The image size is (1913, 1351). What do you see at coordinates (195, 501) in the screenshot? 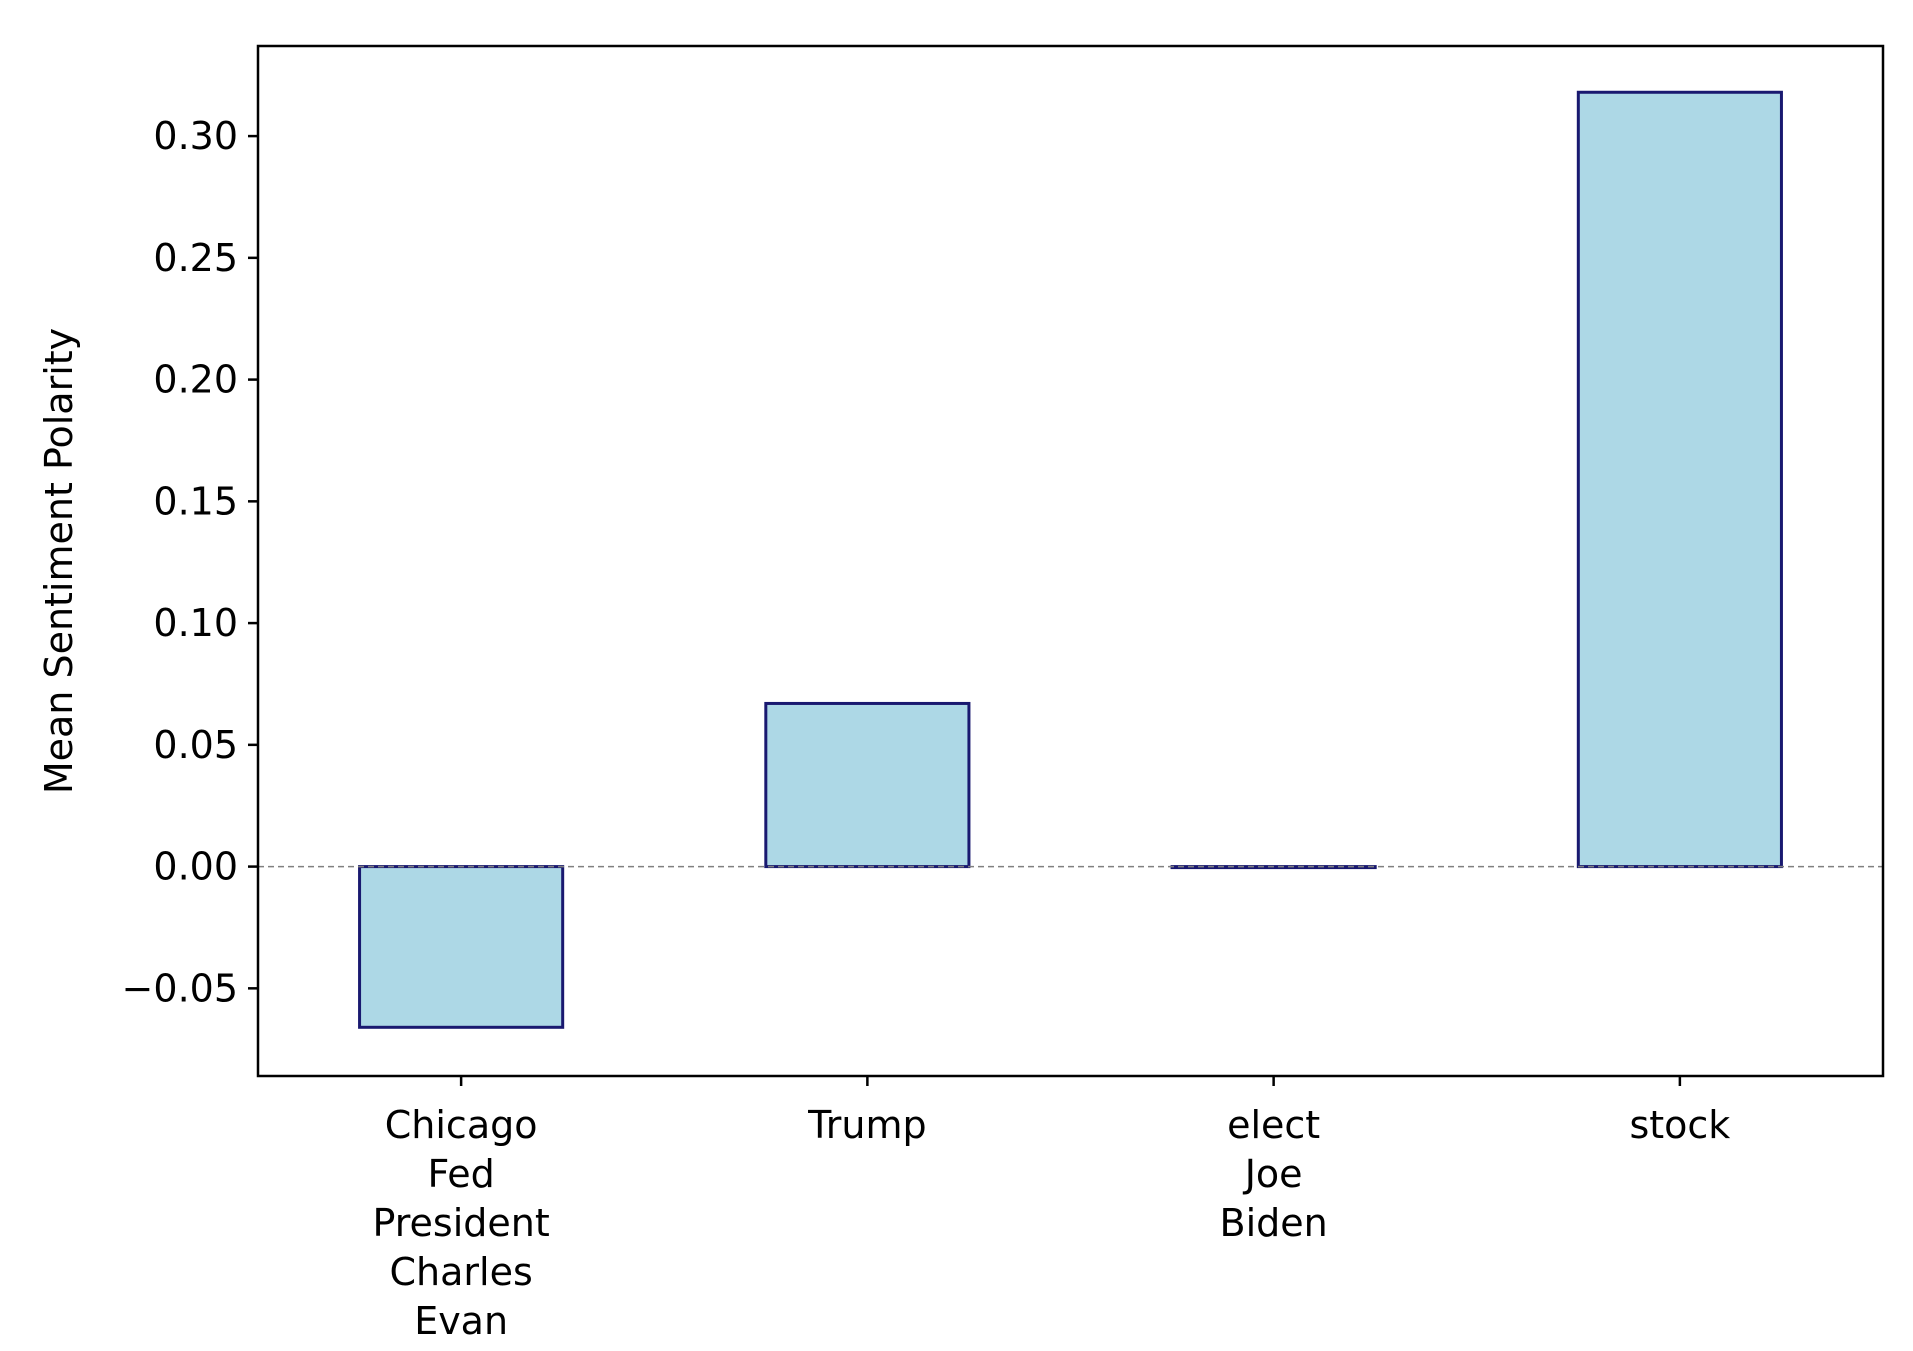
I see `y-tick-label: 0.15` at bounding box center [195, 501].